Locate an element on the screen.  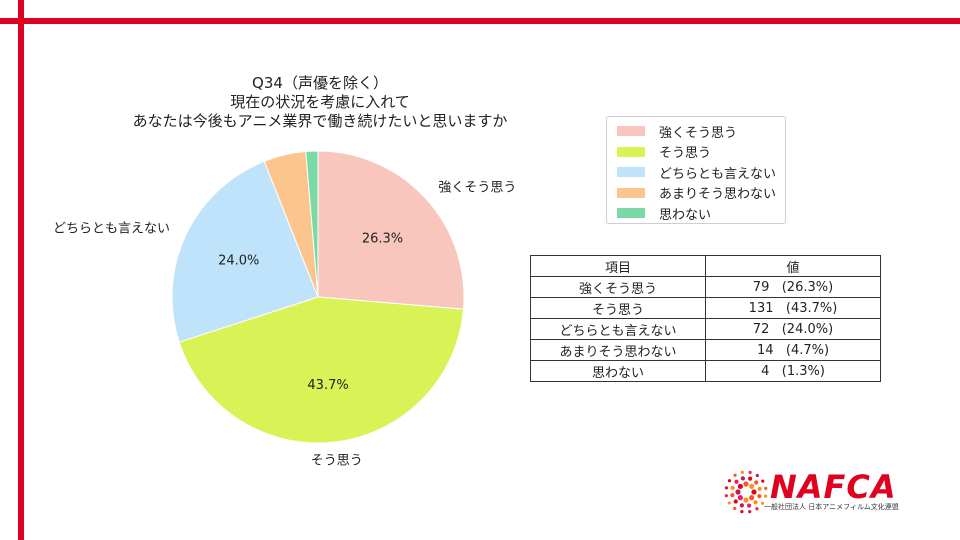
pie-percent-label: 43.7% is located at coordinates (327, 385).